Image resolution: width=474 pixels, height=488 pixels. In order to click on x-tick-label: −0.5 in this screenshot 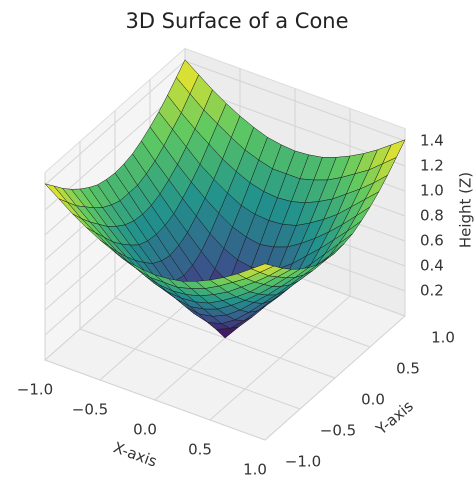, I will do `click(90, 410)`.